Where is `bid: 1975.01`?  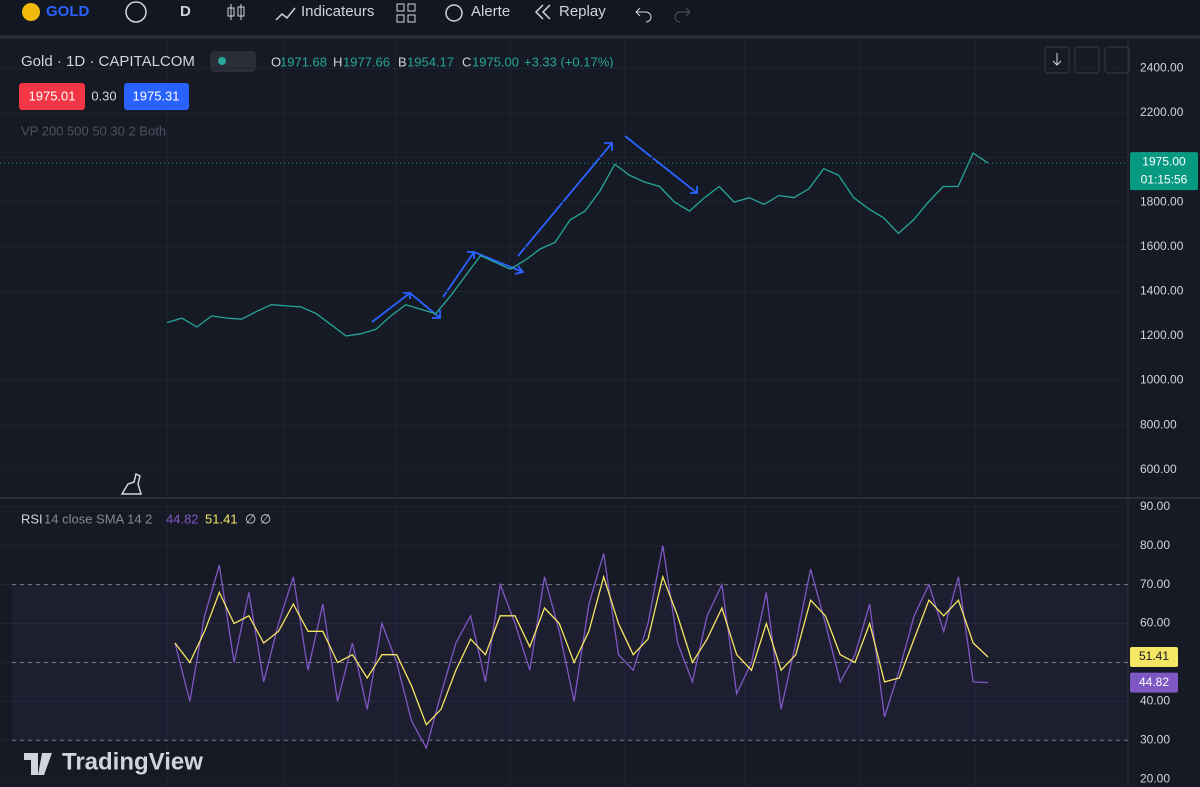 bid: 1975.01 is located at coordinates (52, 95).